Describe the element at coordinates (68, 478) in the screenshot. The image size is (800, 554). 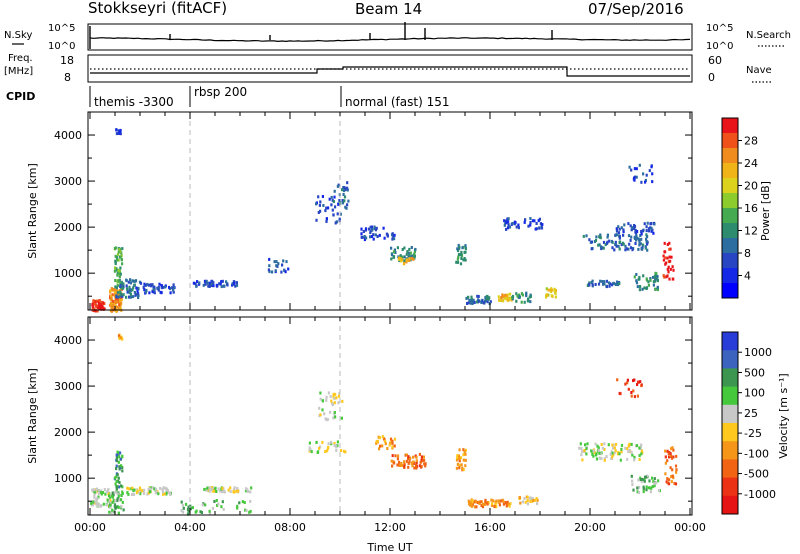
I see `y-tick-label: 1000` at that location.